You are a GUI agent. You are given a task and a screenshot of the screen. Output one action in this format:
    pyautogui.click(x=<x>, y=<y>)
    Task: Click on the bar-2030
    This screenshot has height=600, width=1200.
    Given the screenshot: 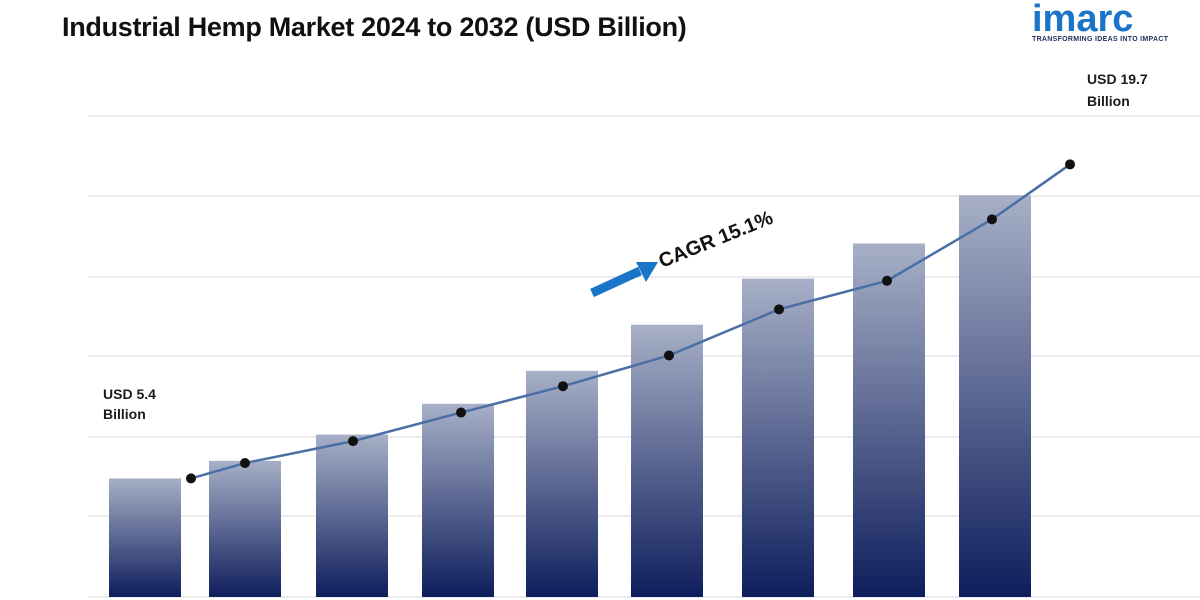 What is the action you would take?
    pyautogui.click(x=778, y=437)
    